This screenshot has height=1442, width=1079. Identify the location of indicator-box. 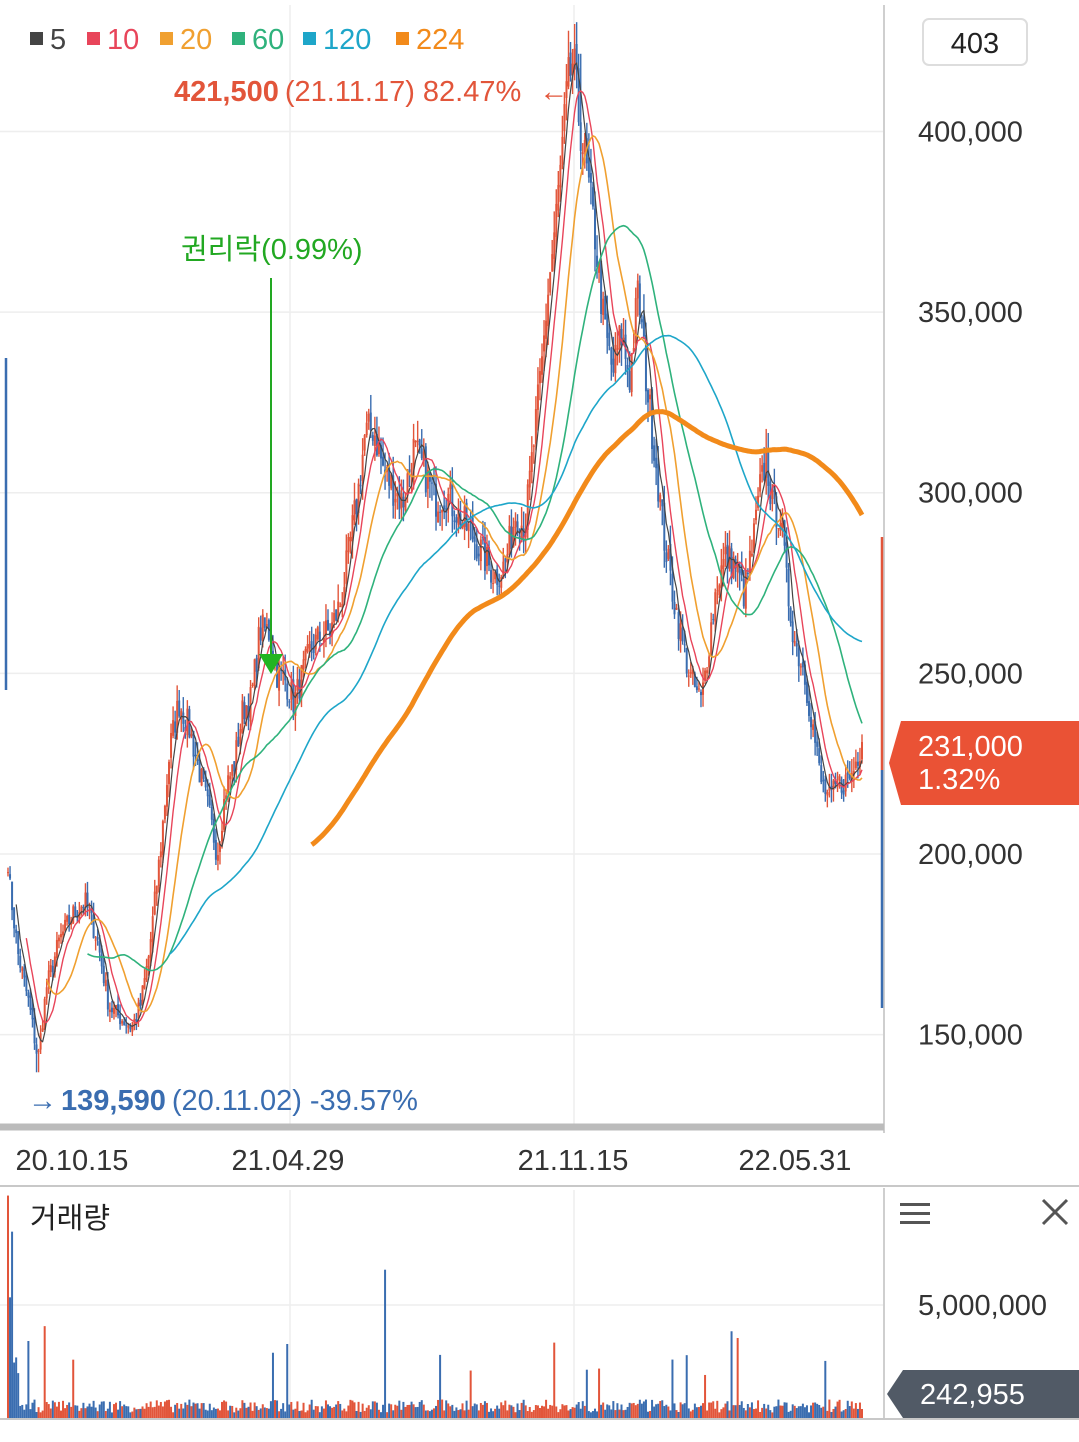
(975, 42).